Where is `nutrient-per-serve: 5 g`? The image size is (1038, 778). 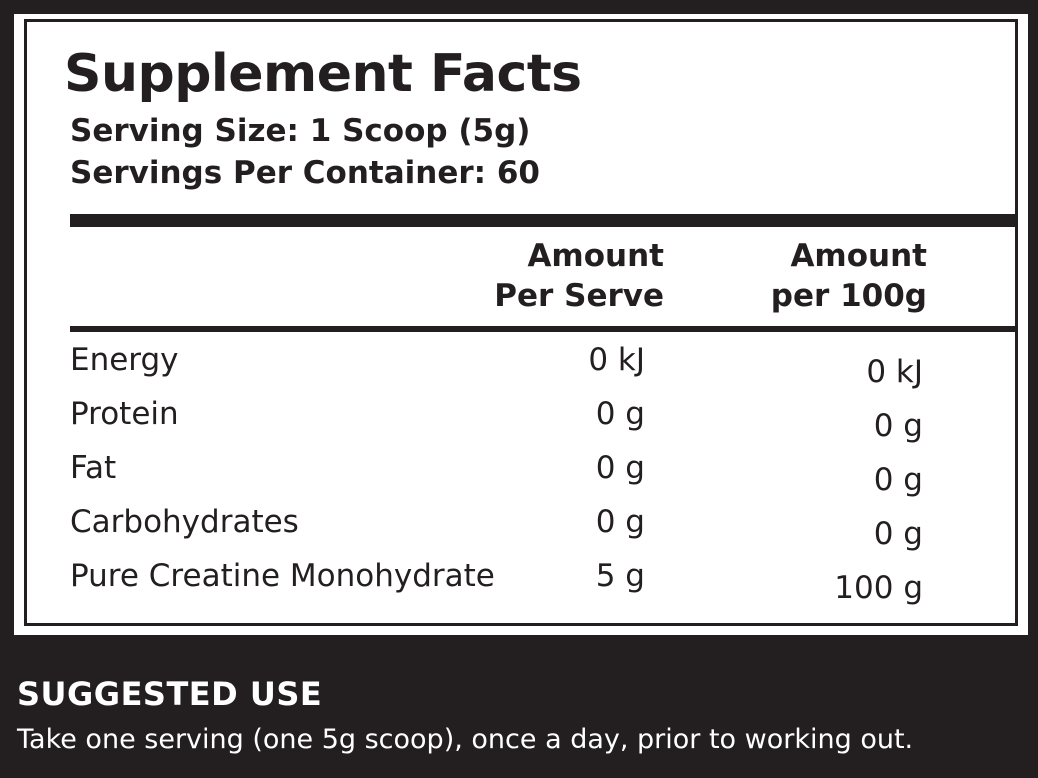
nutrient-per-serve: 5 g is located at coordinates (620, 576).